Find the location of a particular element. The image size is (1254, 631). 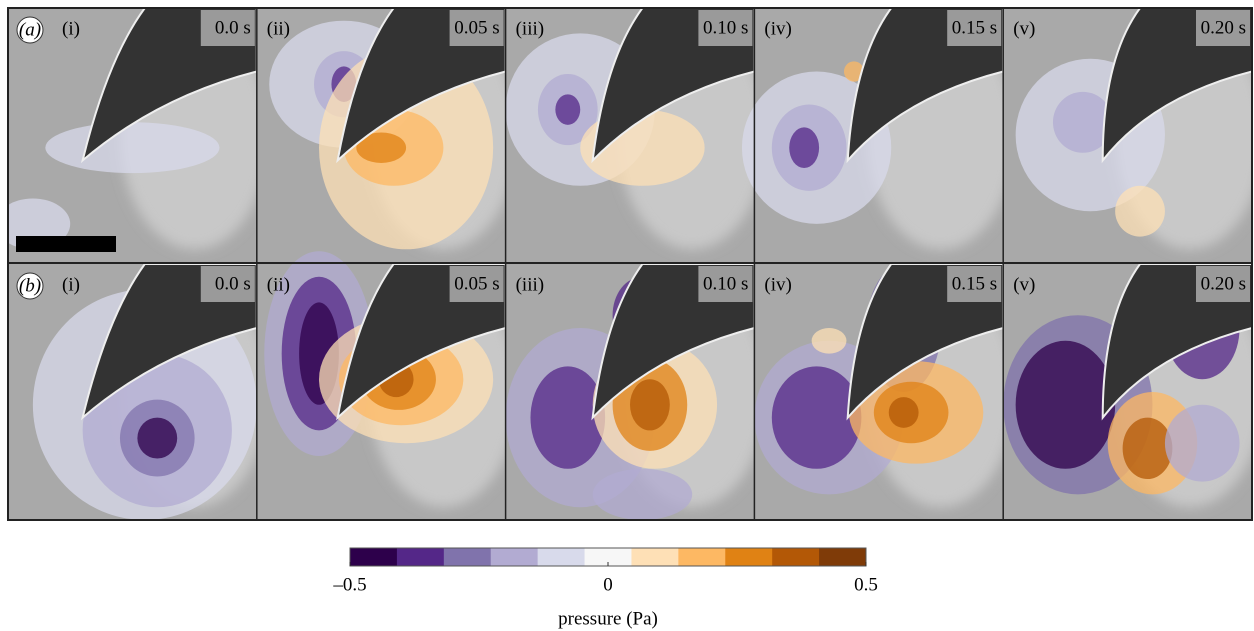

row-label: (b) is located at coordinates (30, 285).